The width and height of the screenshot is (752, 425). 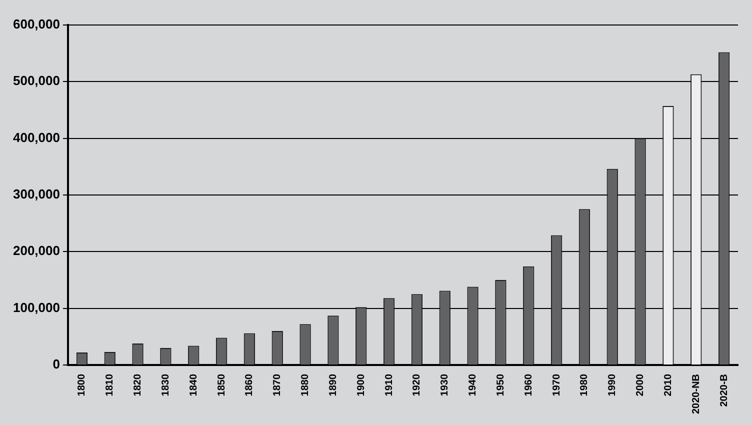 What do you see at coordinates (361, 385) in the screenshot?
I see `x-tick-label: 1900` at bounding box center [361, 385].